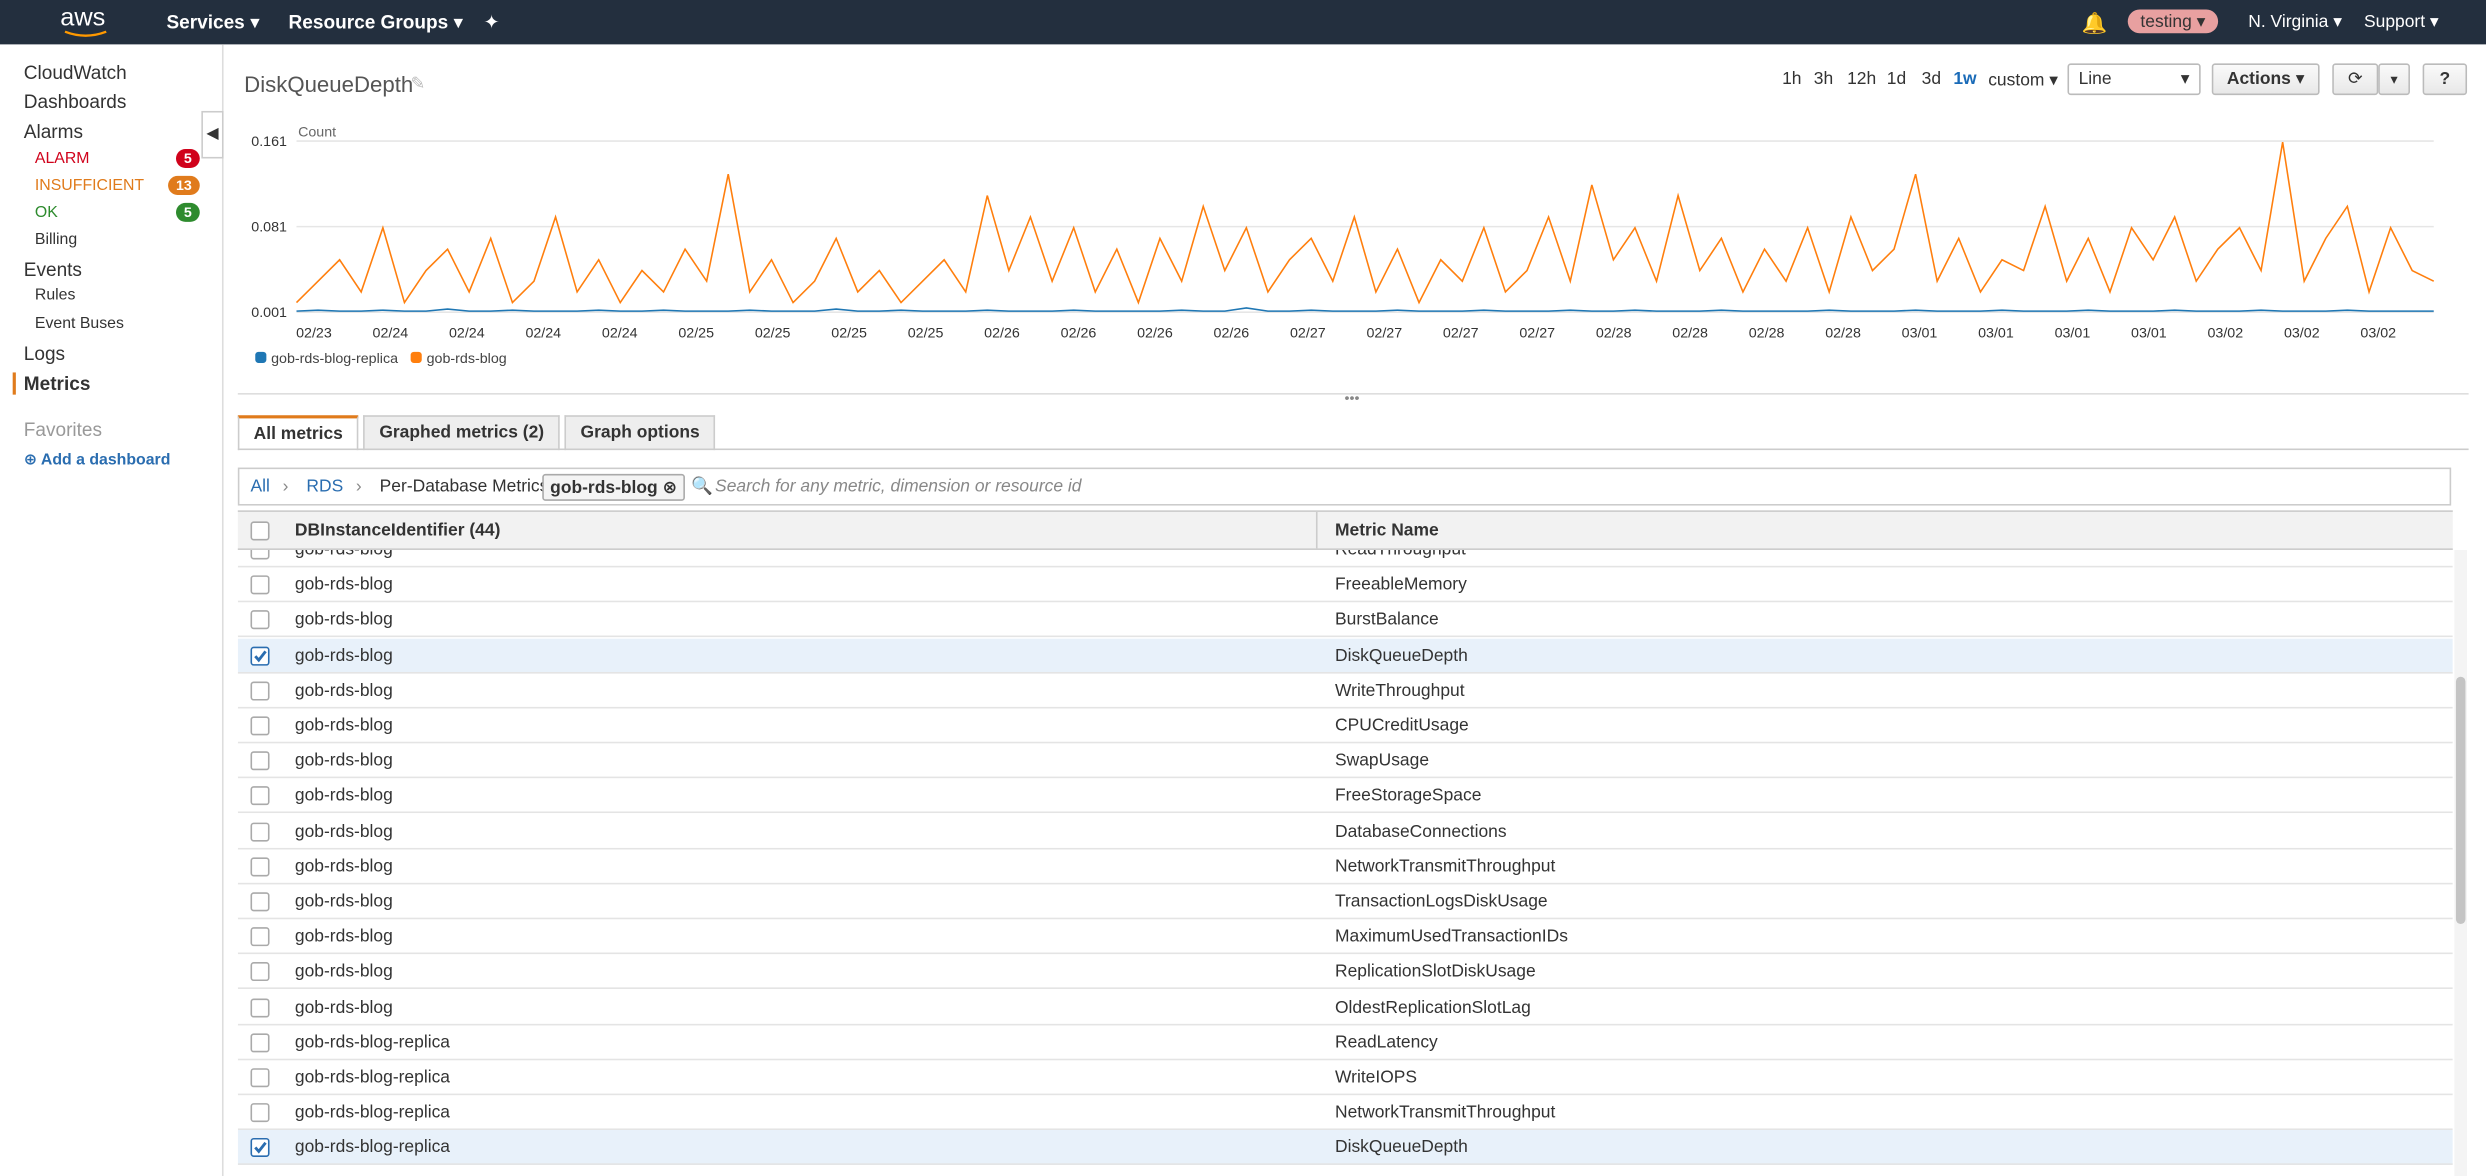  I want to click on table-row: gob-rds-blog FreeStorageSpace, so click(1345, 796).